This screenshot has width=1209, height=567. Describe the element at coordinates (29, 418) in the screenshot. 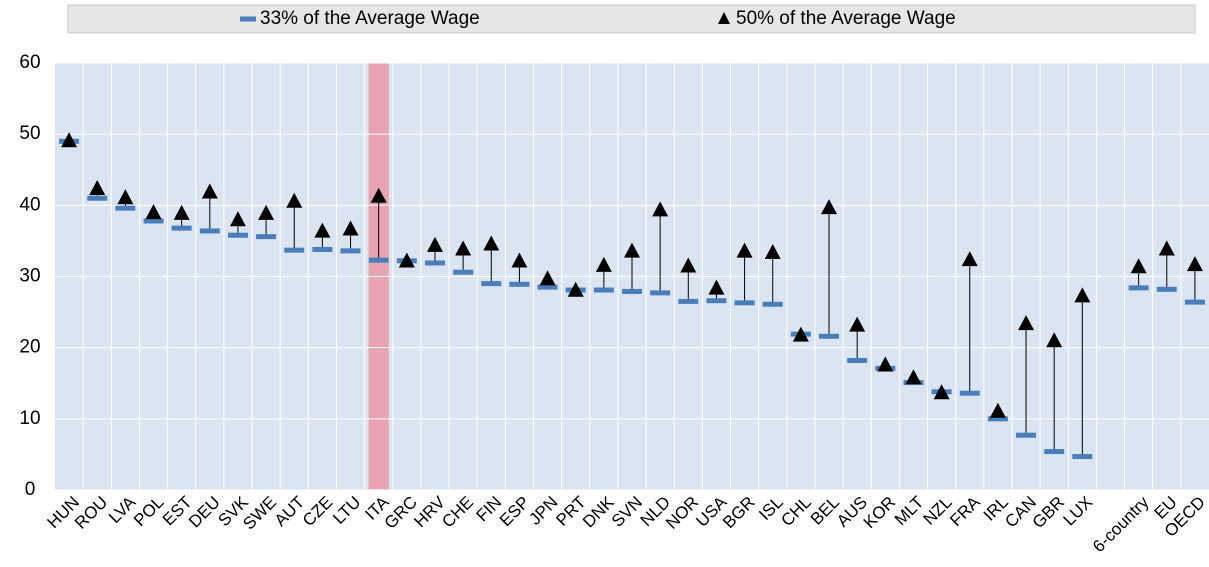

I see `y-tick-label: 10` at that location.